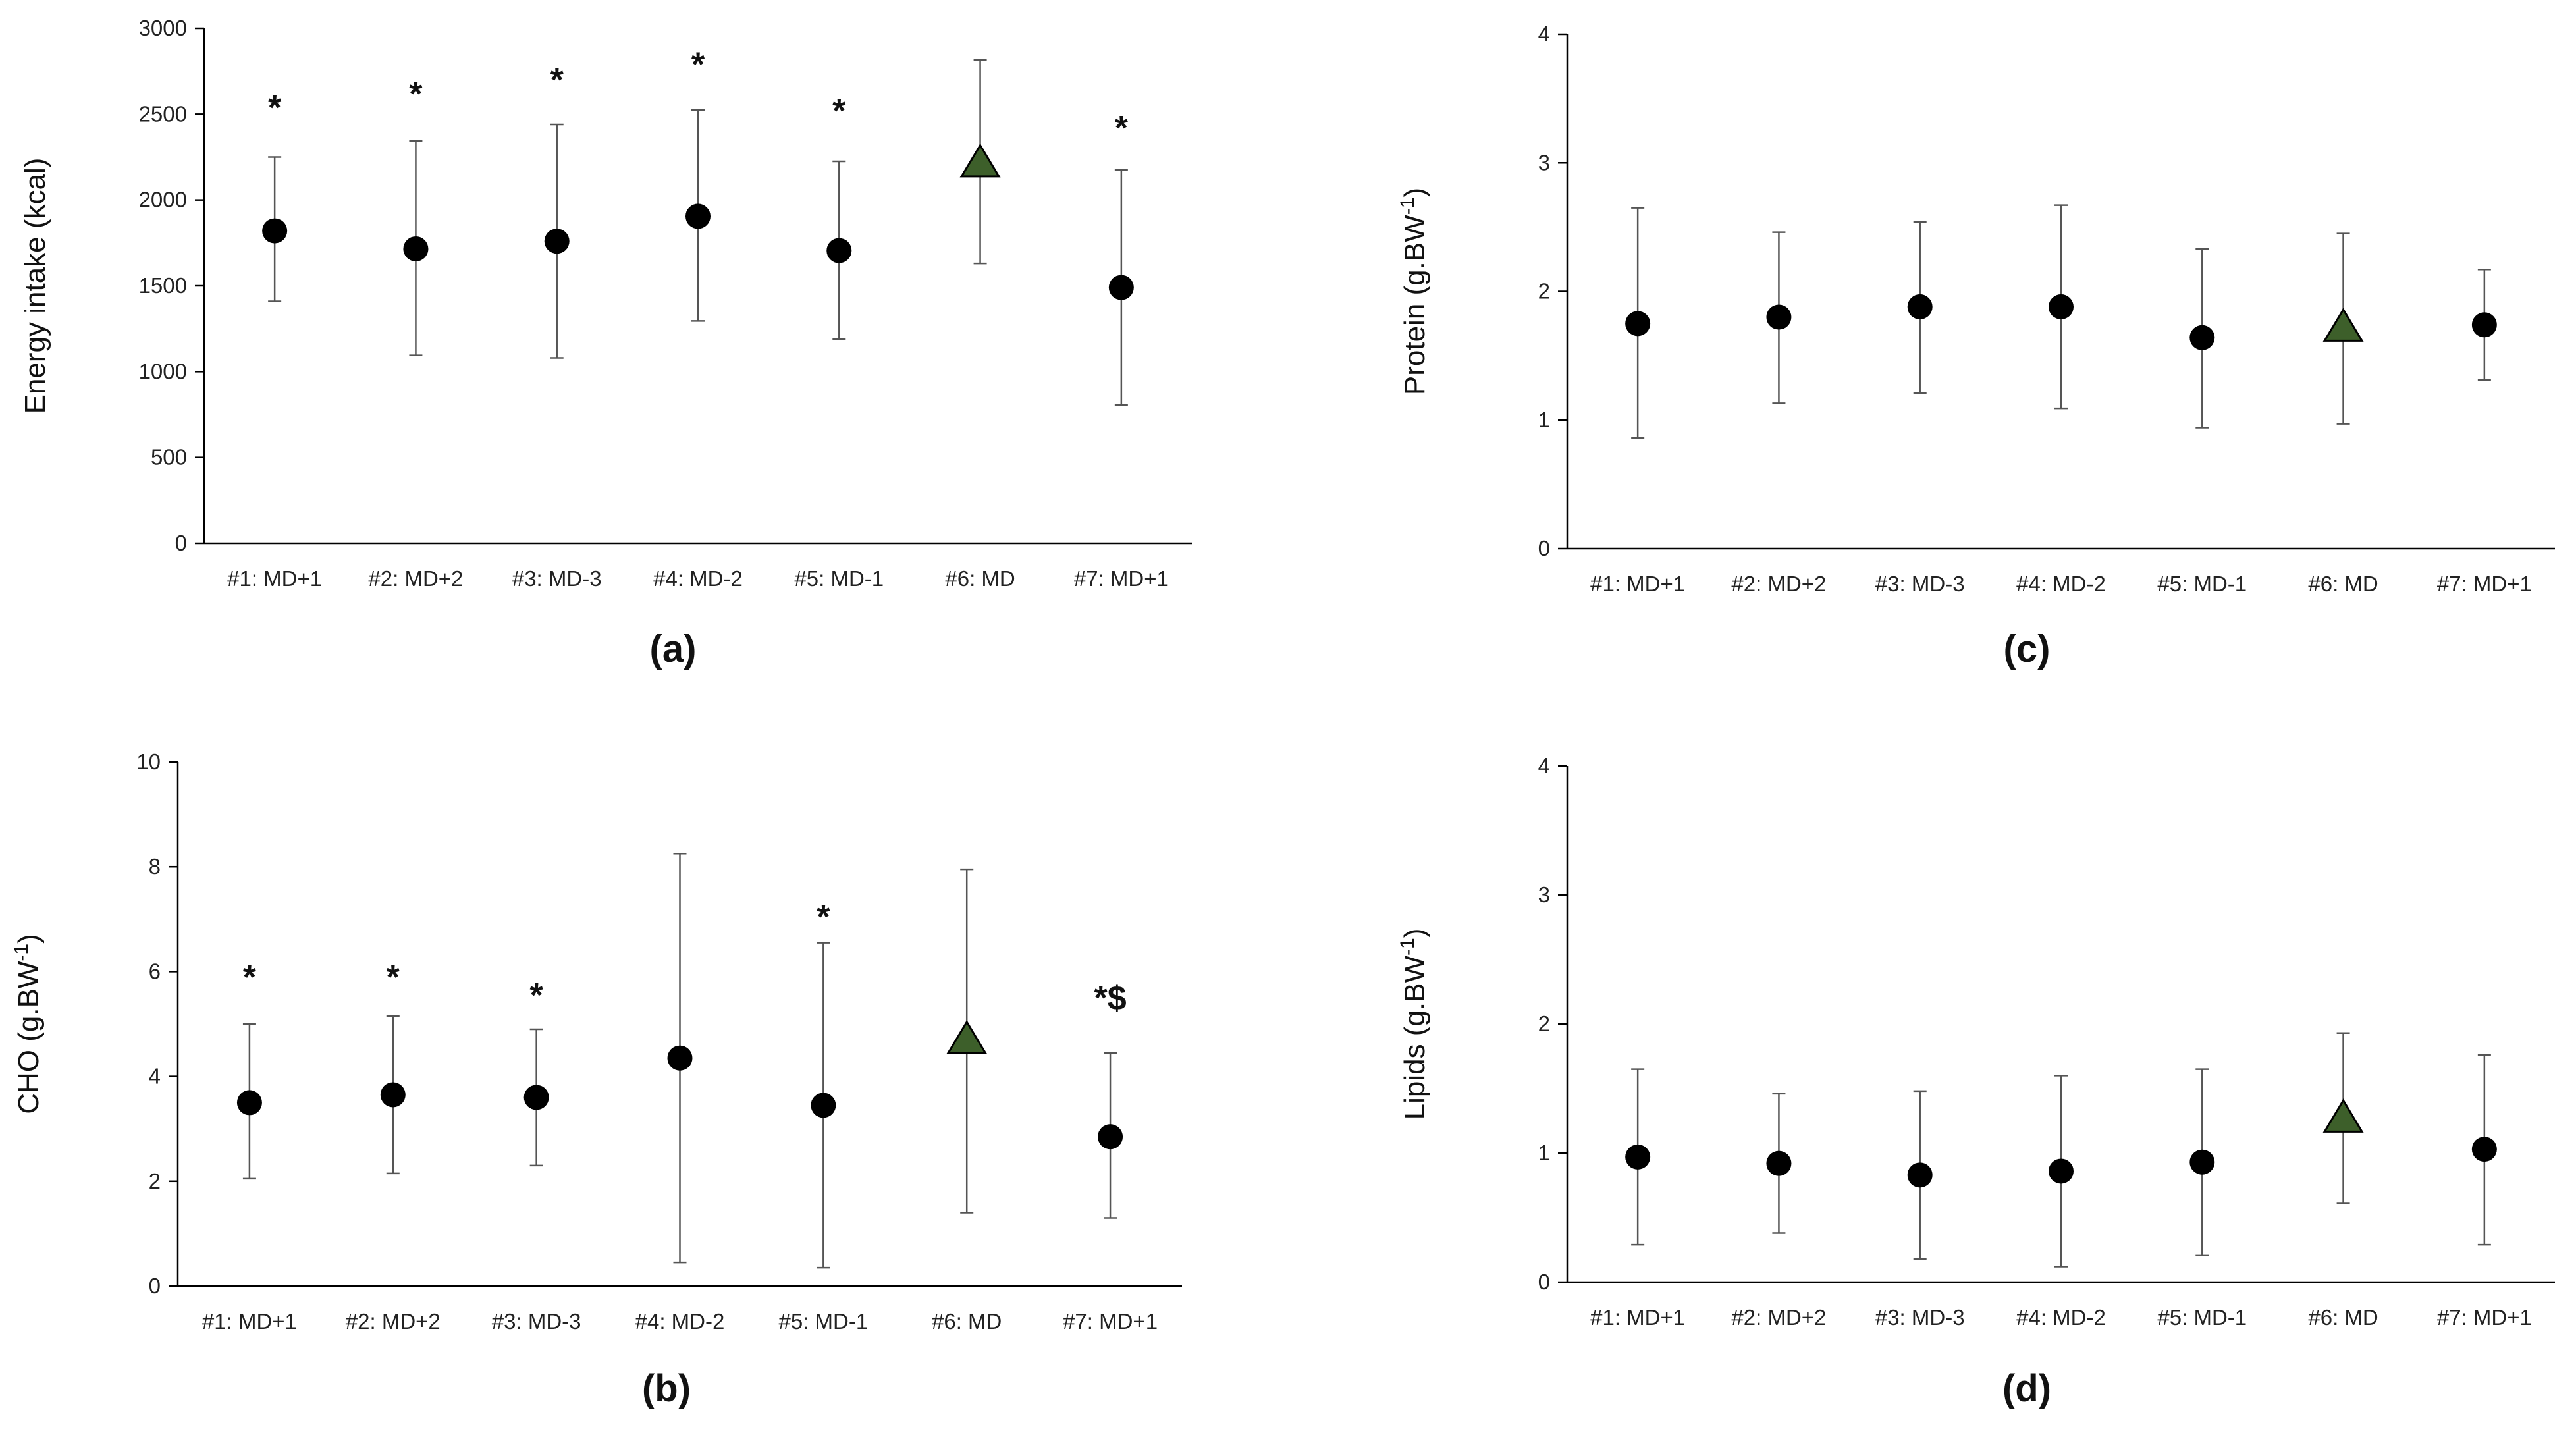 This screenshot has height=1431, width=2576. What do you see at coordinates (2026, 1389) in the screenshot?
I see `panel-label: (d)` at bounding box center [2026, 1389].